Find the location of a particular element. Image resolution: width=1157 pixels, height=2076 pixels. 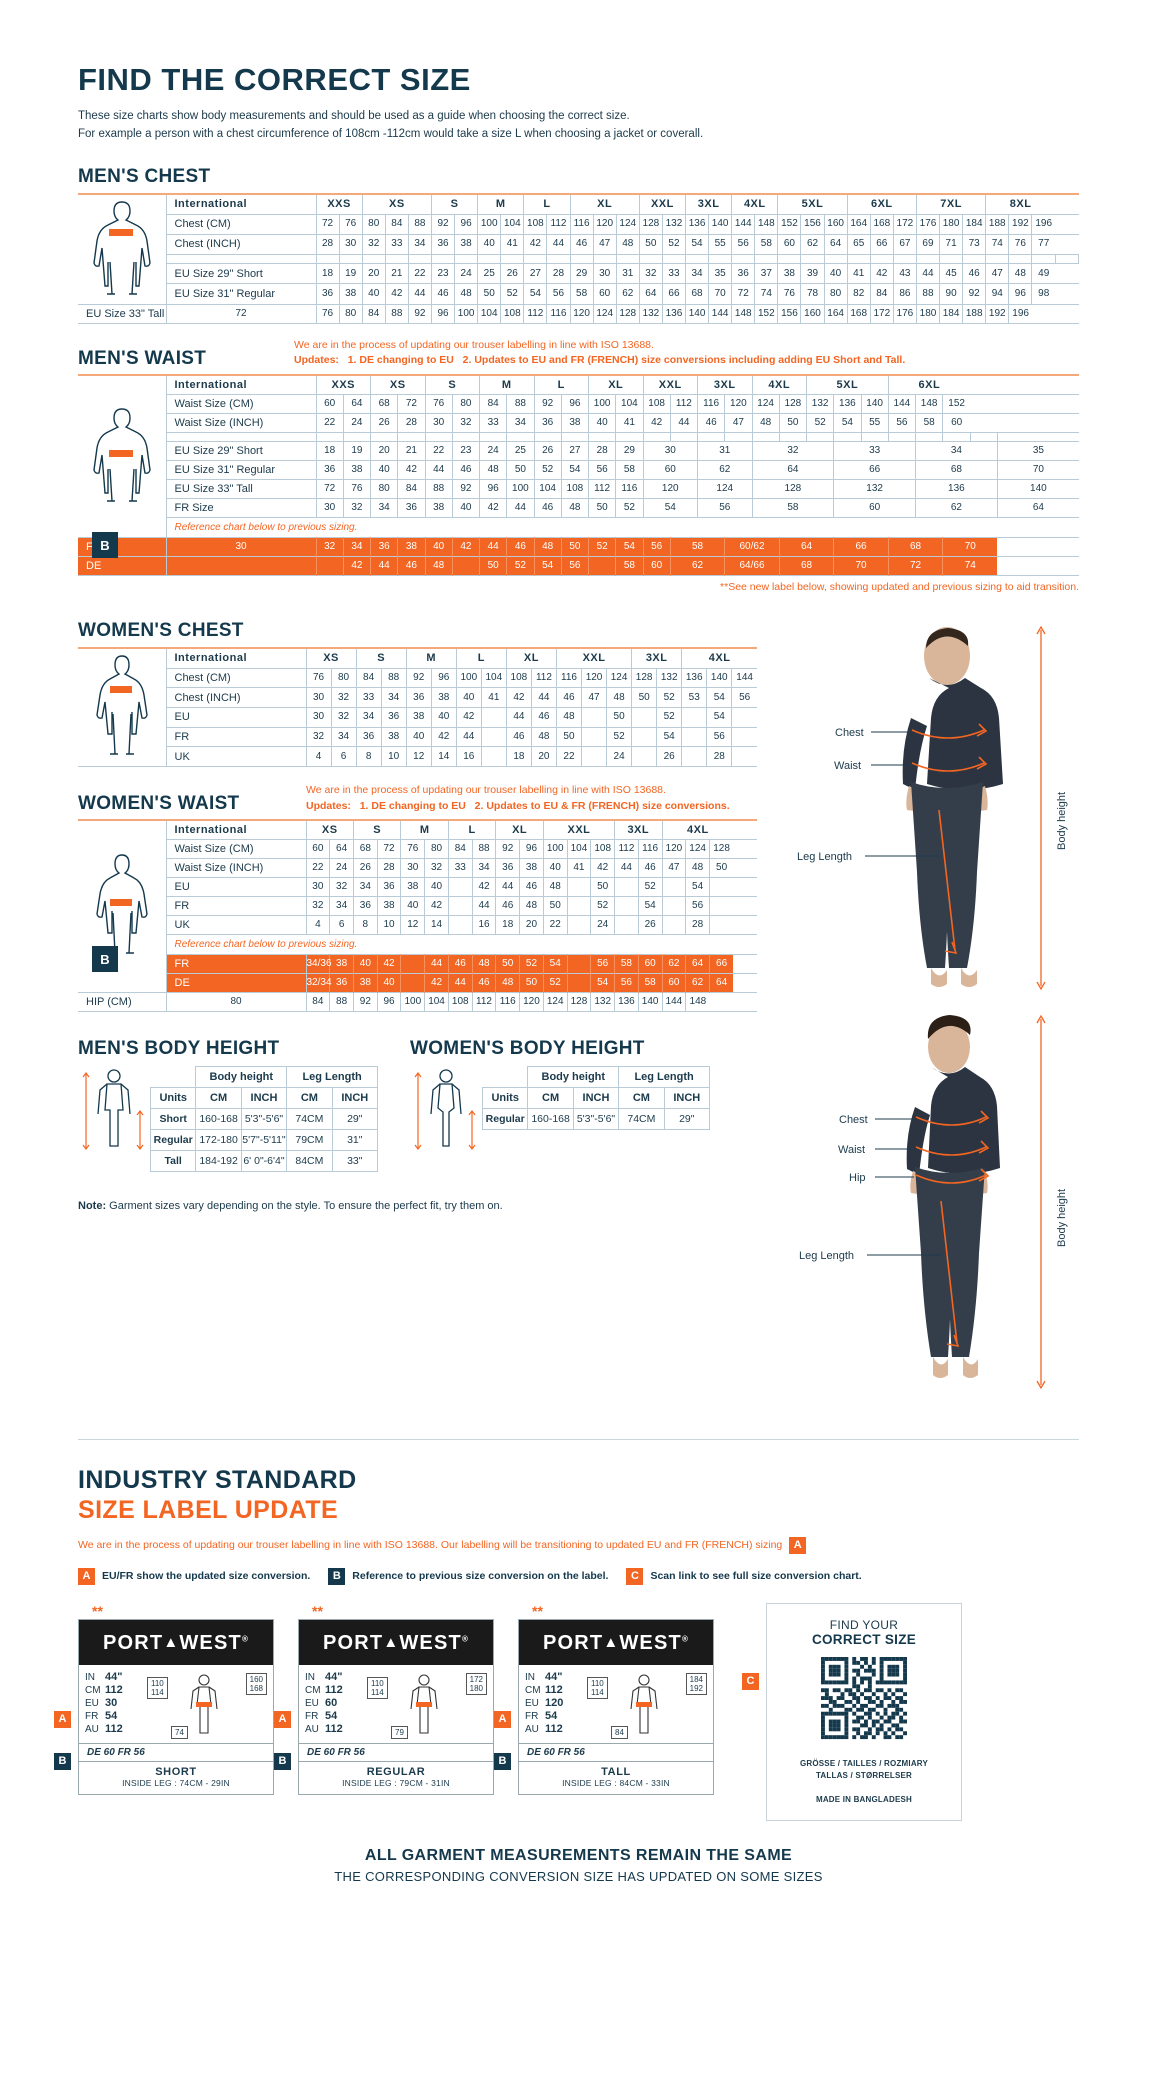

size-header-l: L is located at coordinates (472, 830).